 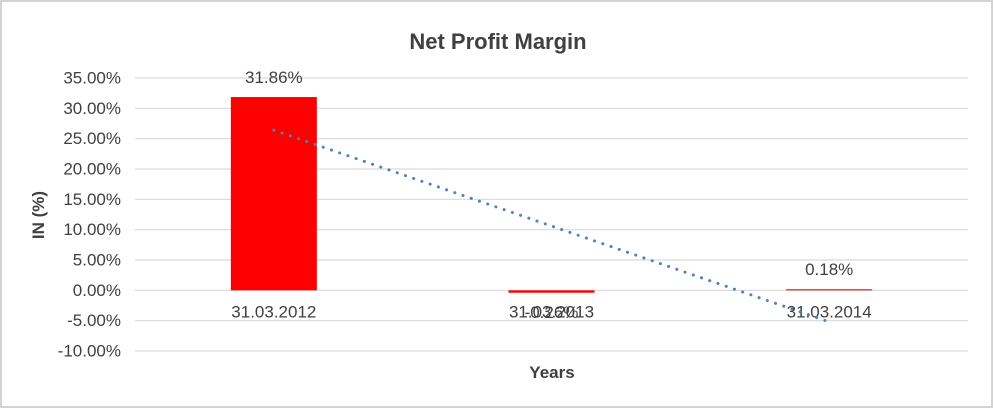 I want to click on data-label: 0.18%, so click(x=829, y=269).